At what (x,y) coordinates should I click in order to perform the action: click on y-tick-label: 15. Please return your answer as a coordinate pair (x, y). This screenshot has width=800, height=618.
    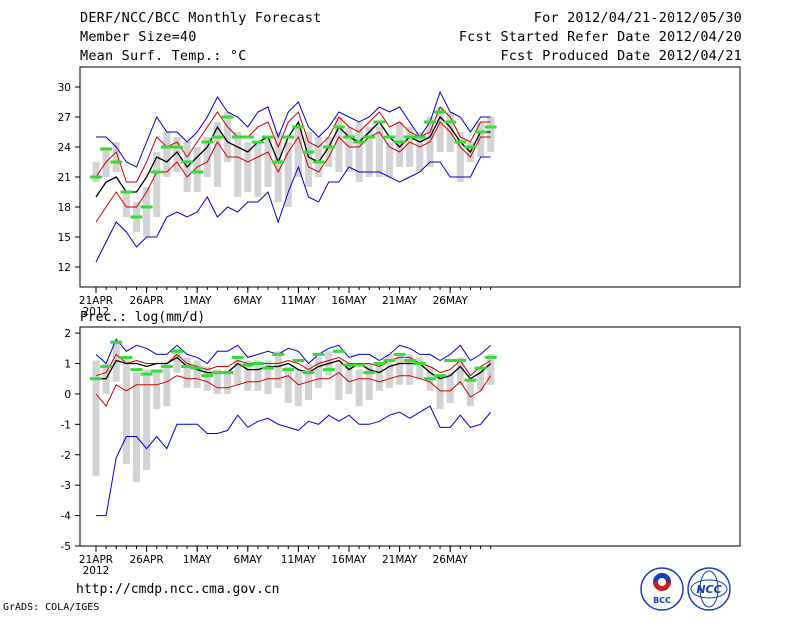
    Looking at the image, I should click on (64, 238).